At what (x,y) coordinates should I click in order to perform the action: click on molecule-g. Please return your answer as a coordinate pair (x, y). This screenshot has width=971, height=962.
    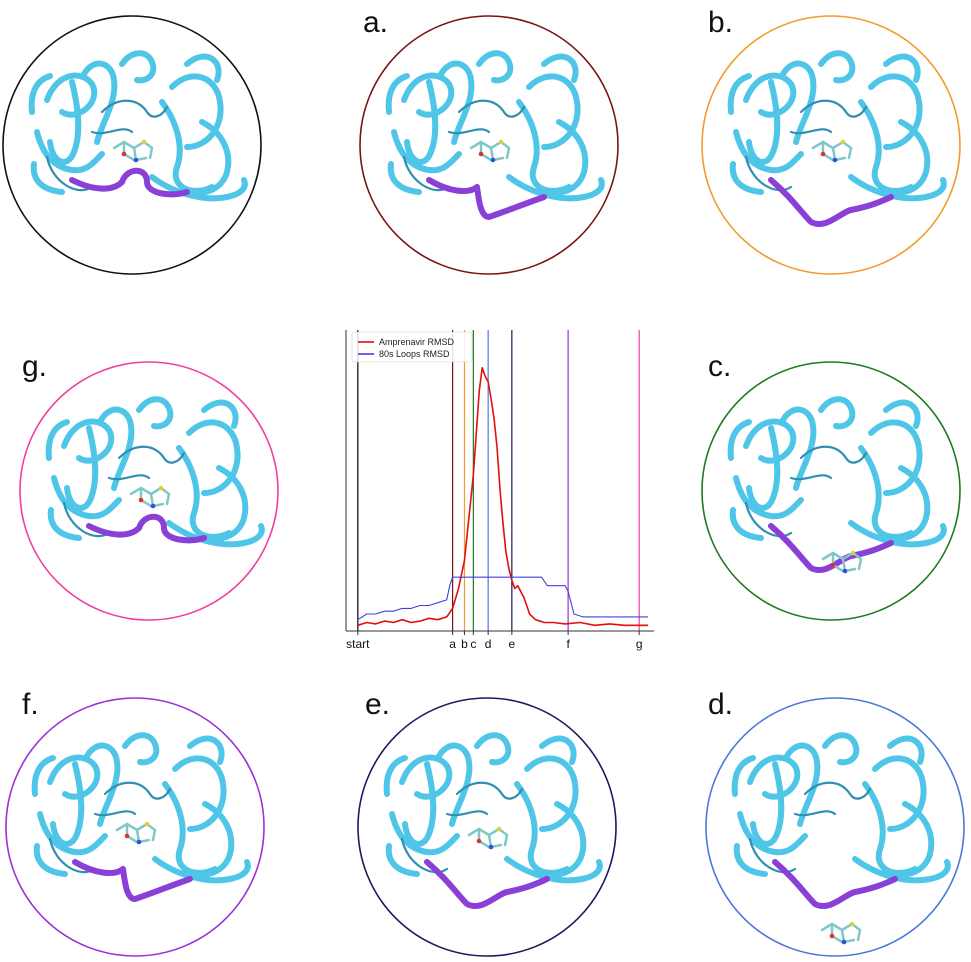
    Looking at the image, I should click on (149, 491).